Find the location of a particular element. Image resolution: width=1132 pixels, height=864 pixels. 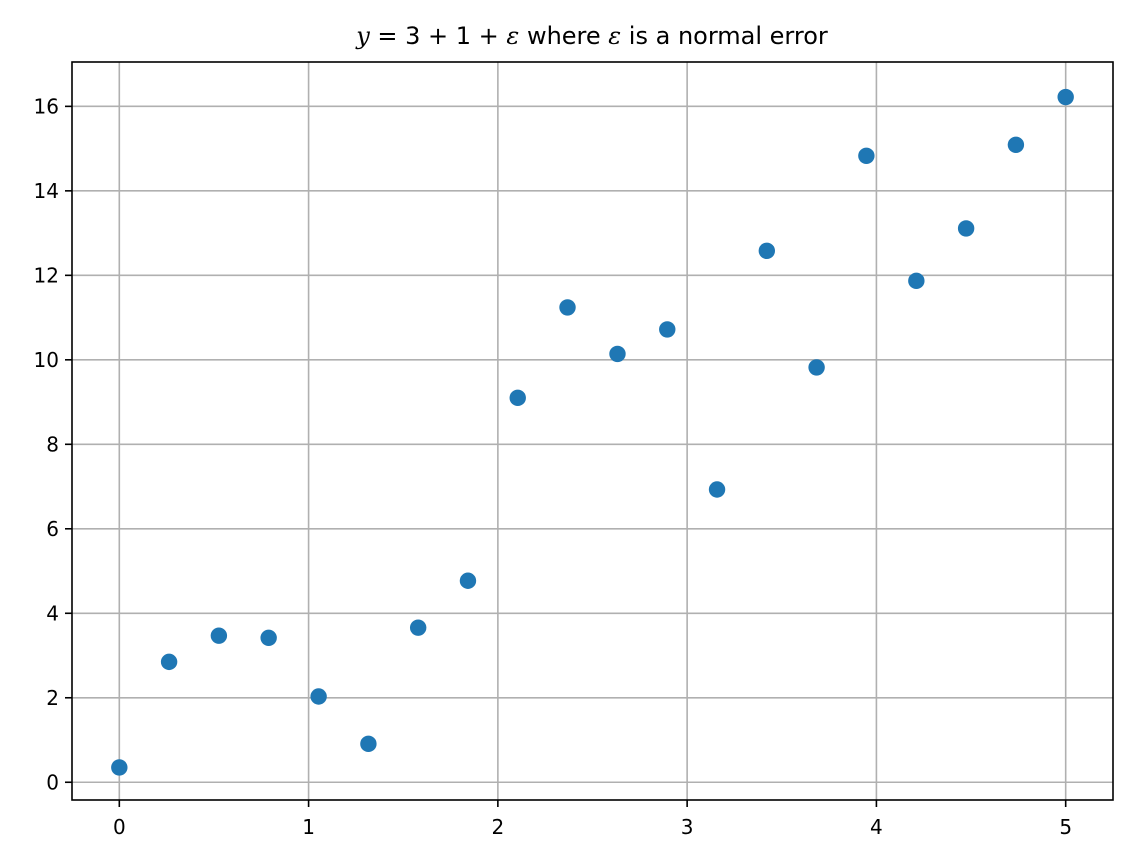

y-tick-label: 2 is located at coordinates (52, 698).